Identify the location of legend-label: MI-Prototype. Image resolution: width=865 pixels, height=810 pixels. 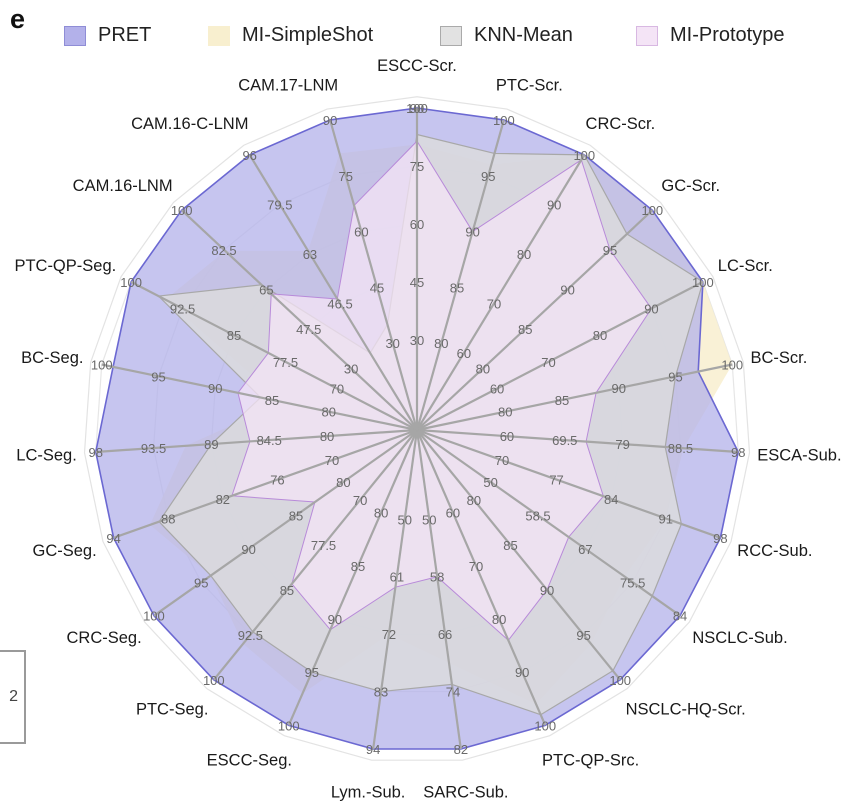
(727, 35).